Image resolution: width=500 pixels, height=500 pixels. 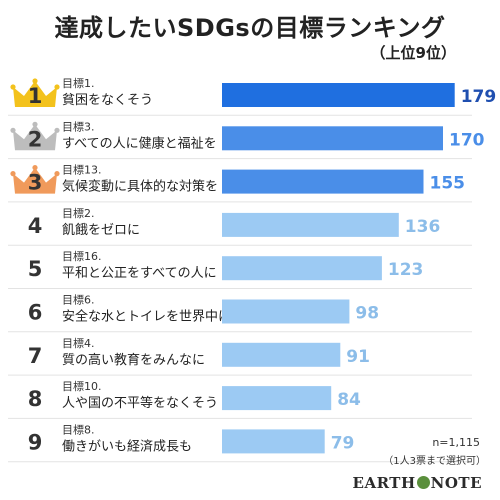 I want to click on category-label: 安全な水とトイレを世界中に, so click(x=146, y=317).